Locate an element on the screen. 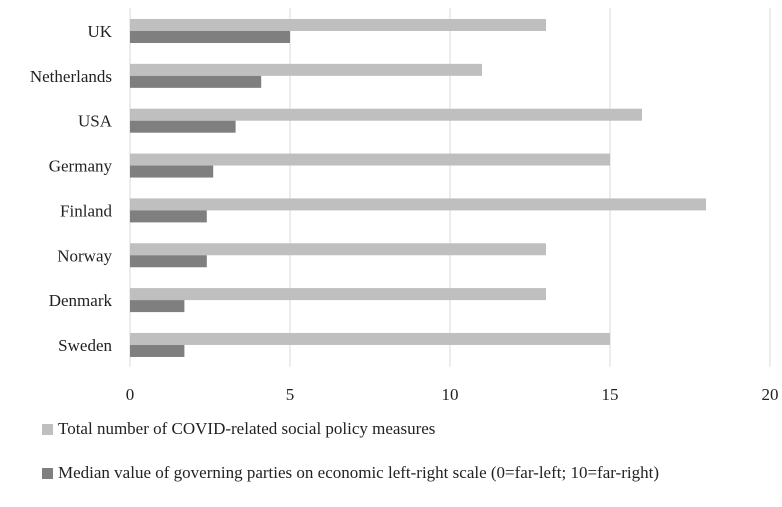 The image size is (782, 507). x-tick-label-10: 10 is located at coordinates (450, 394).